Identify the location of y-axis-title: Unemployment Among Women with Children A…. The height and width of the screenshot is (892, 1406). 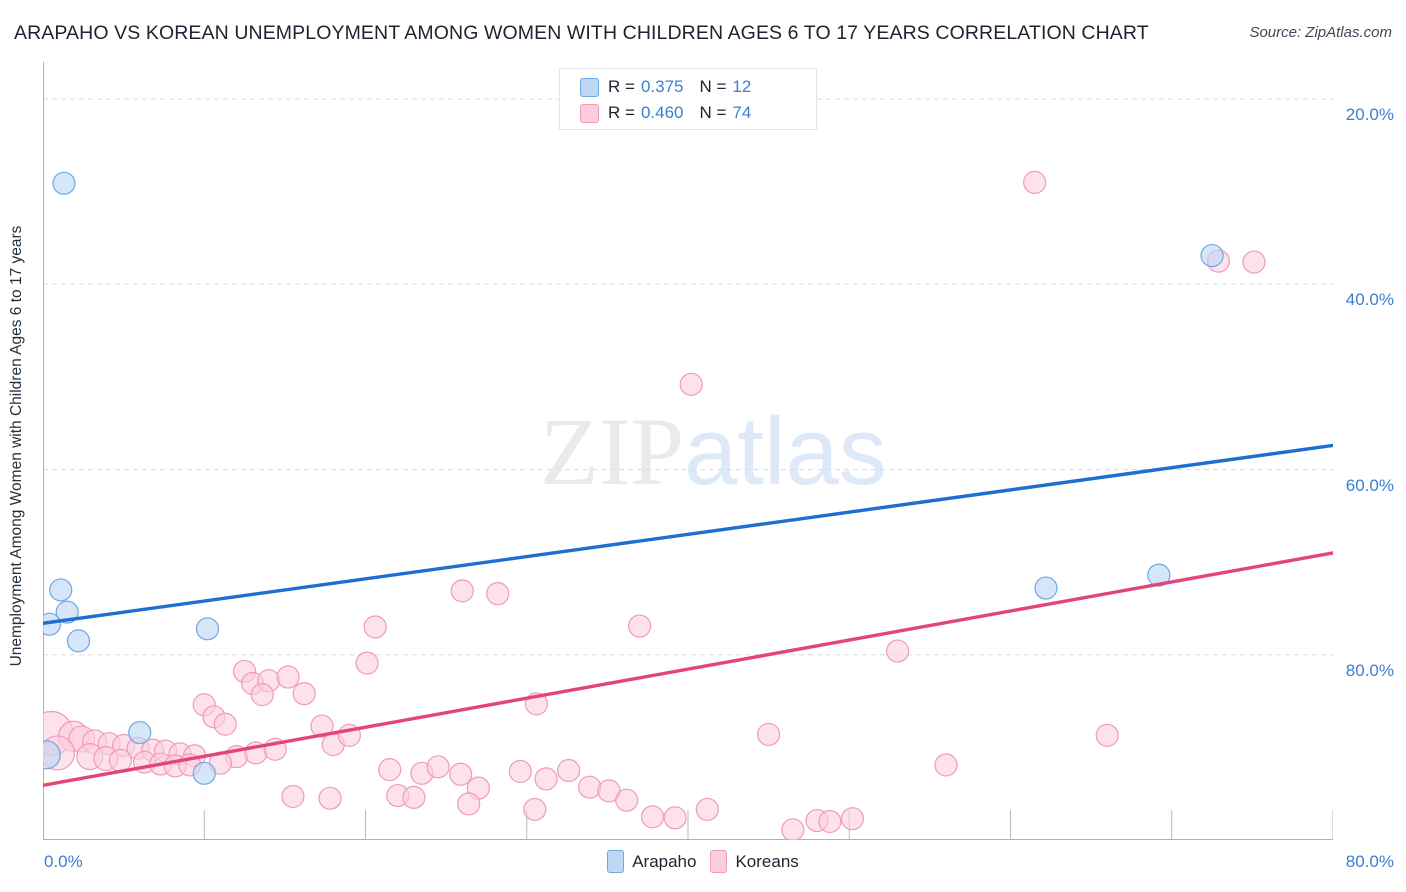
(17, 446).